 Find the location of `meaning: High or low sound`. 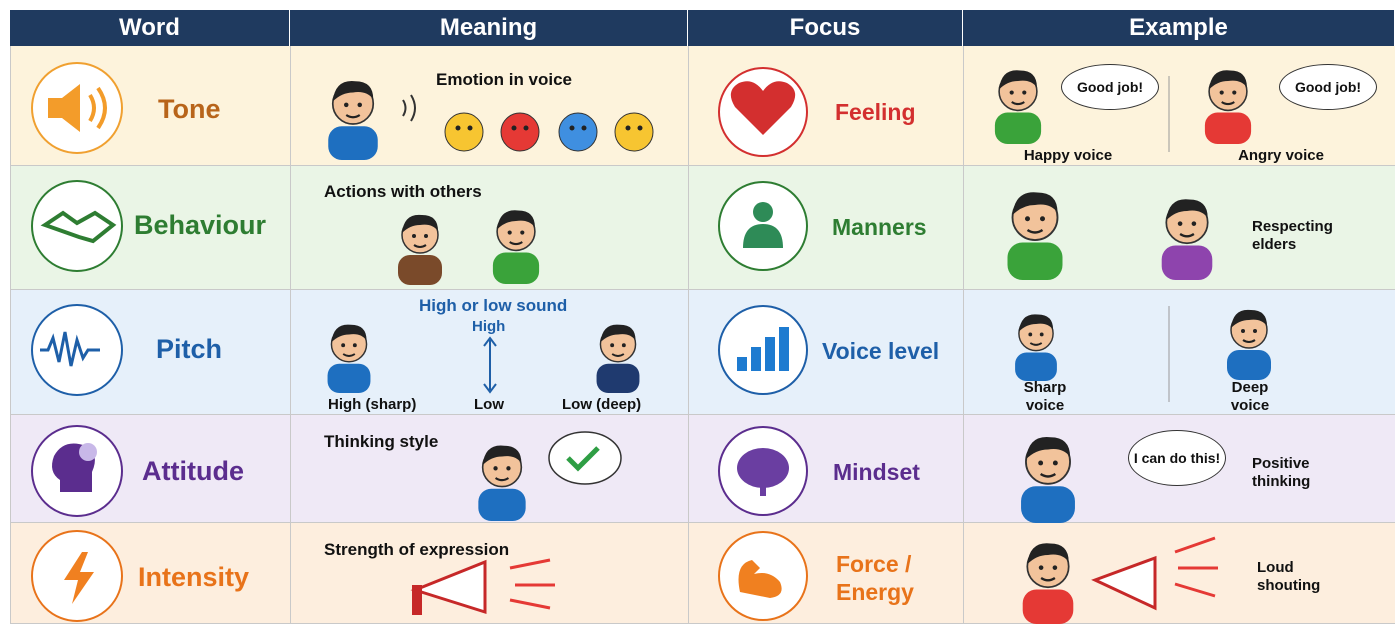

meaning: High or low sound is located at coordinates (493, 305).